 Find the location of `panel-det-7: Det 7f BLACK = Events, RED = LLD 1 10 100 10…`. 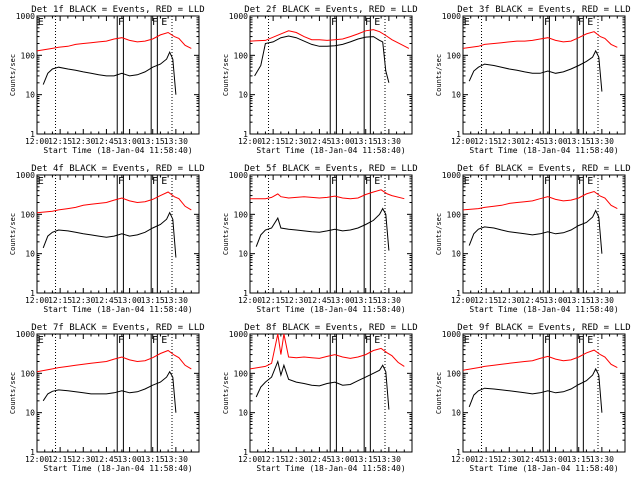

panel-det-7: Det 7f BLACK = Events, RED = LLD 1 10 100 10… is located at coordinates (107, 398).